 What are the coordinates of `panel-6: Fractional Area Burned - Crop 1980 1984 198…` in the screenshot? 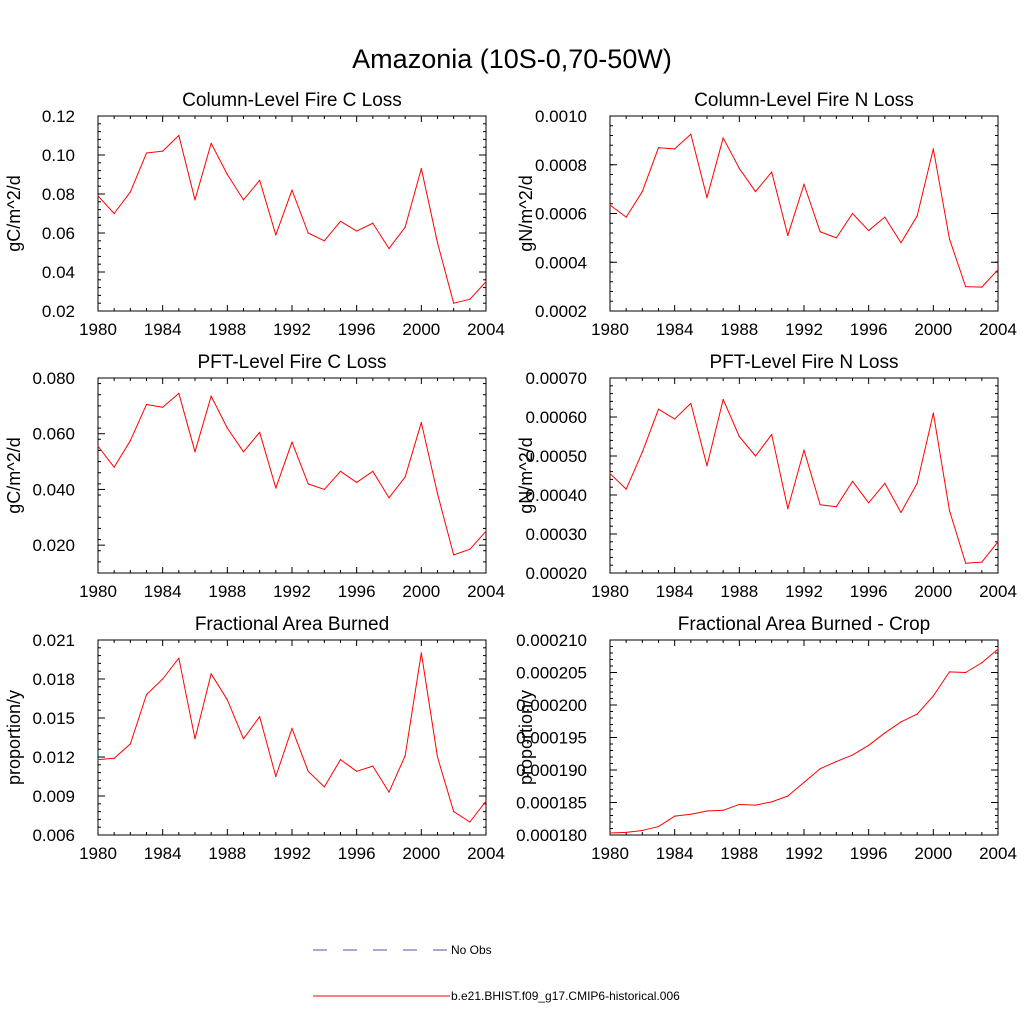 It's located at (766, 738).